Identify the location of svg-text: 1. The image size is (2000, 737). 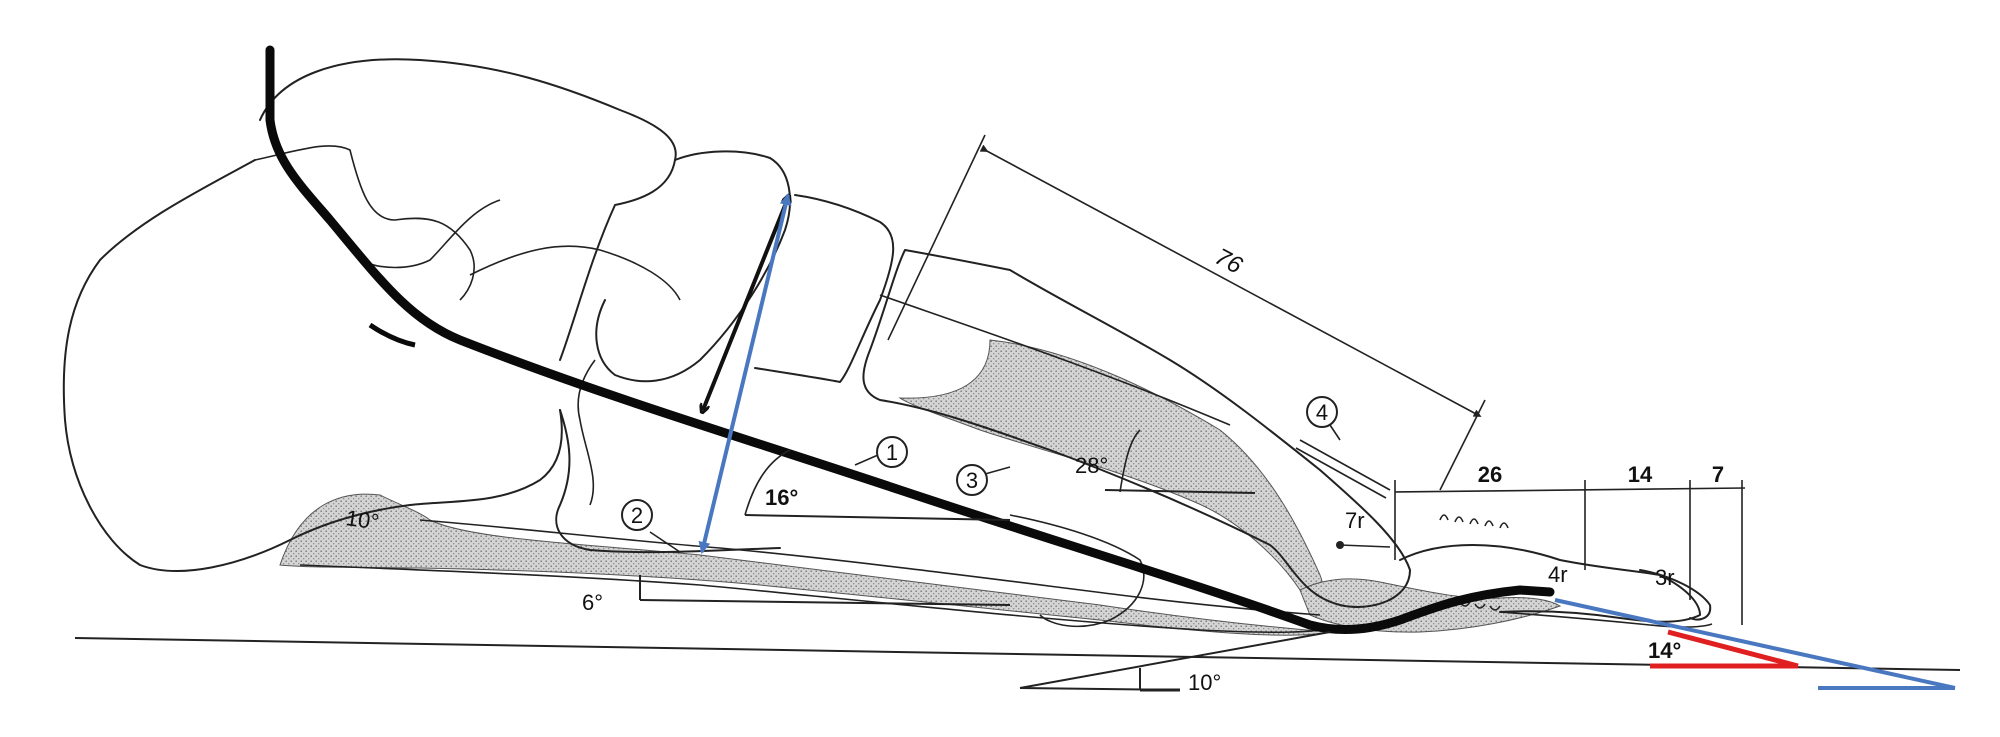
(892, 452).